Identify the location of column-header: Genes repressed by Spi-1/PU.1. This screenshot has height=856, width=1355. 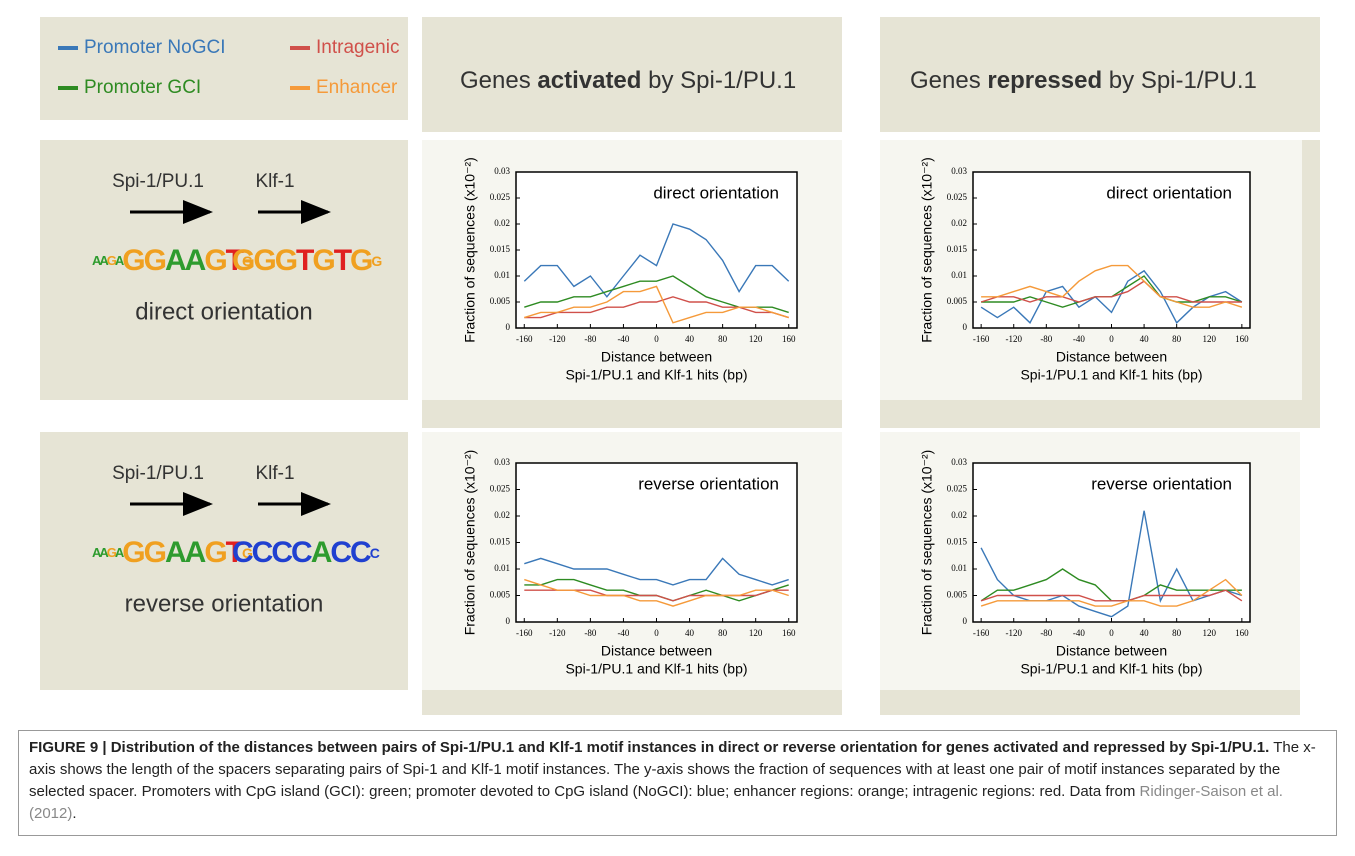
(1083, 80).